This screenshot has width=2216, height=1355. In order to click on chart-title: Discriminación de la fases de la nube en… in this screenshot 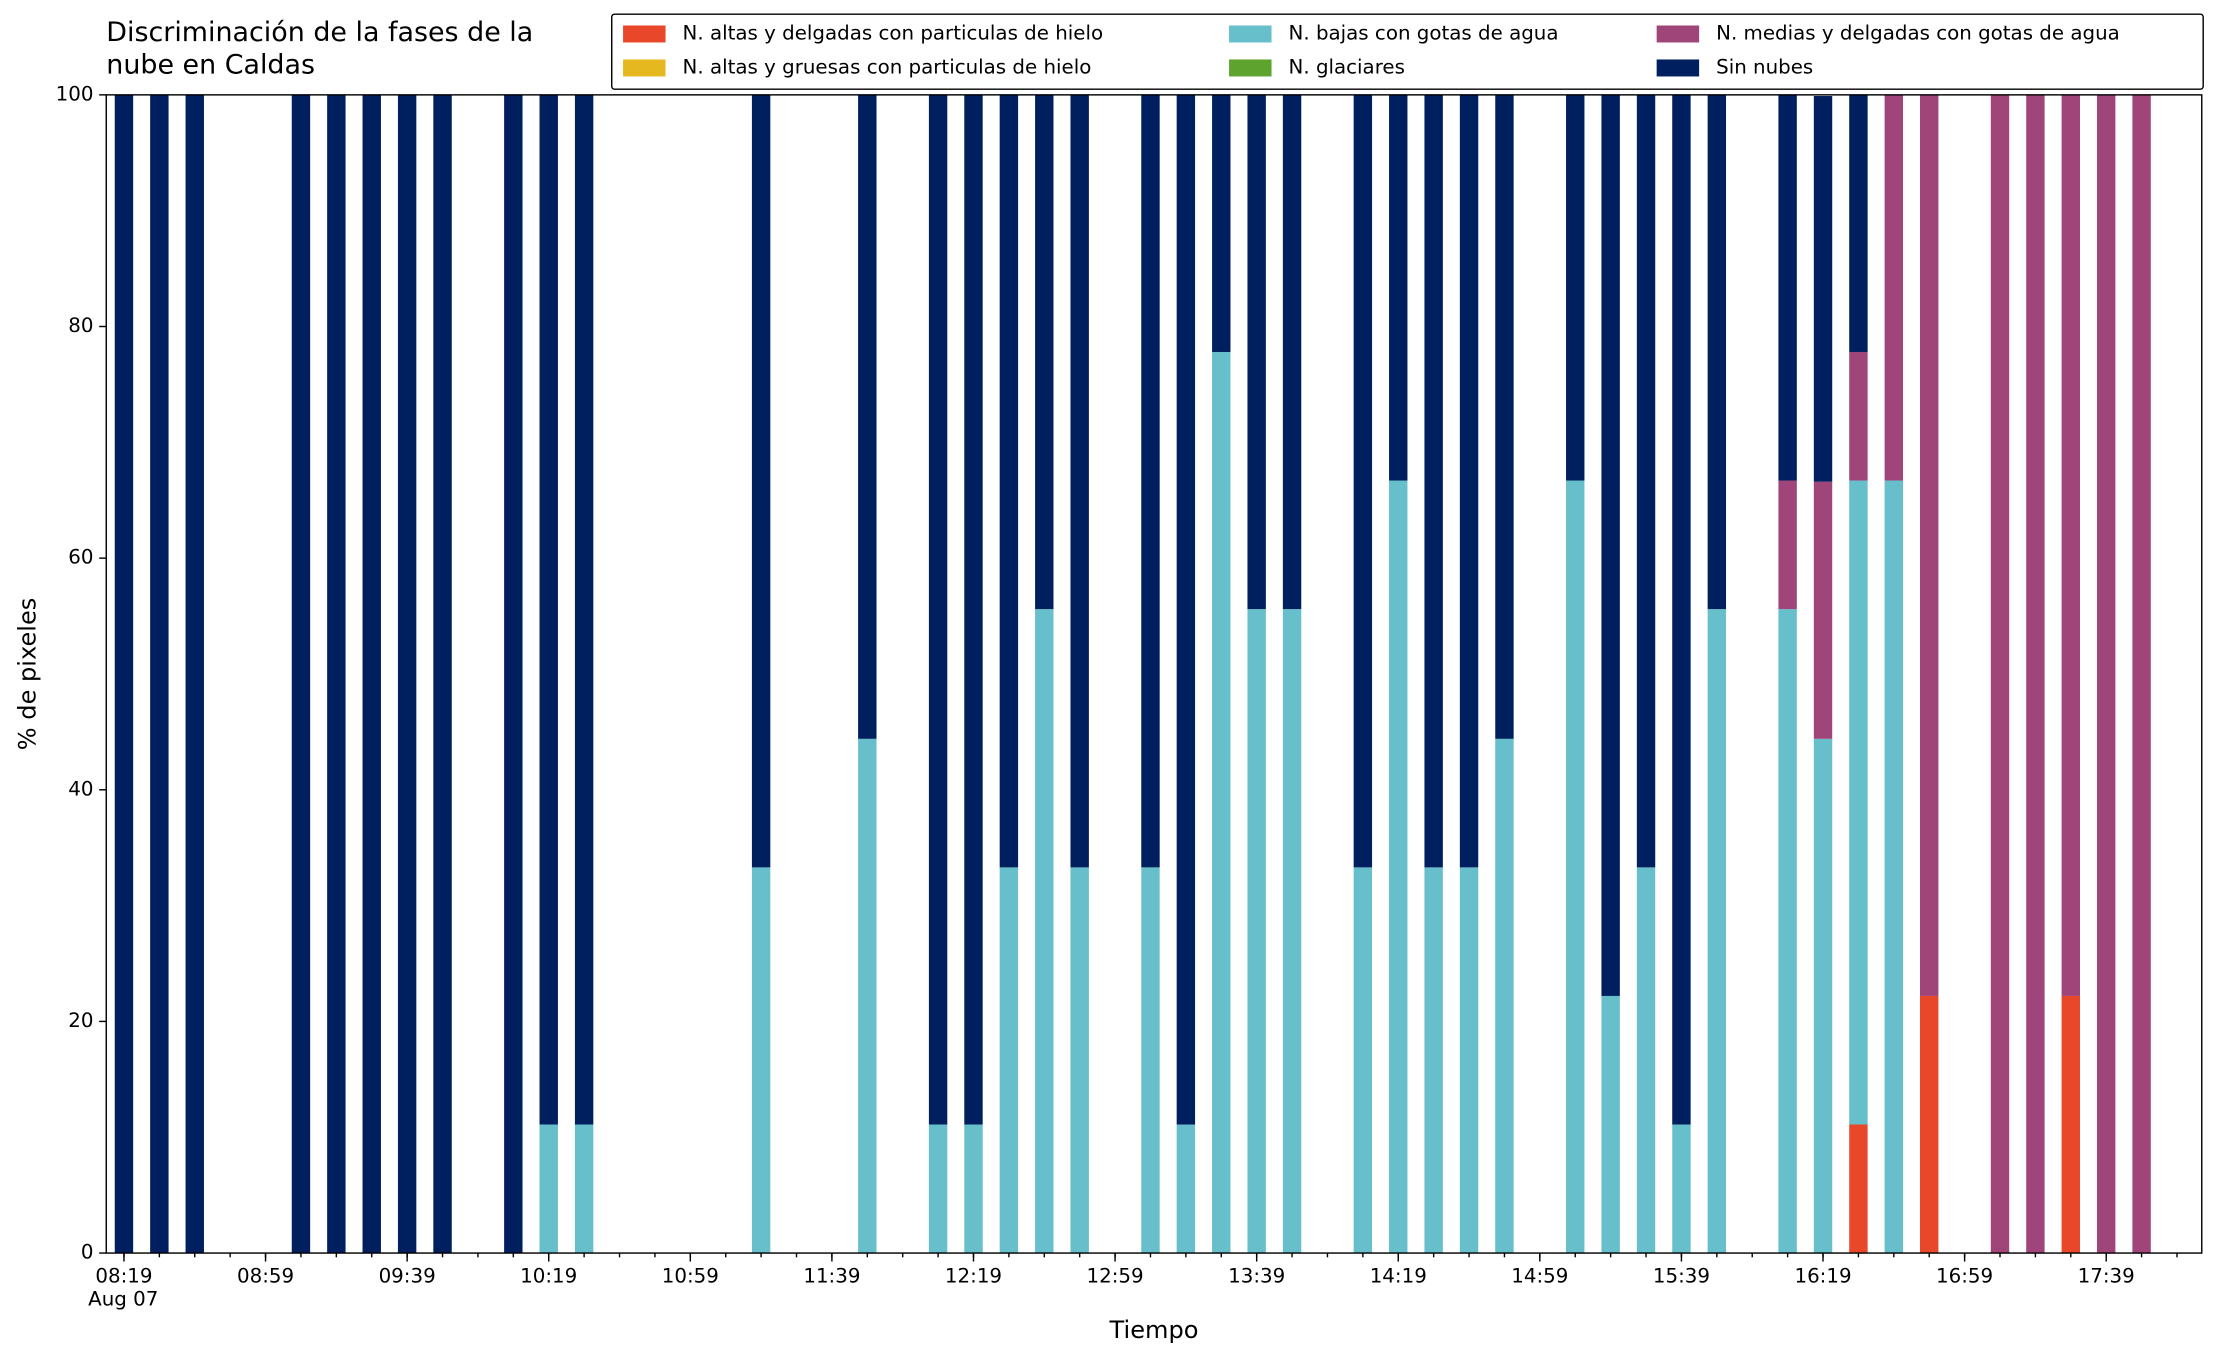, I will do `click(320, 48)`.